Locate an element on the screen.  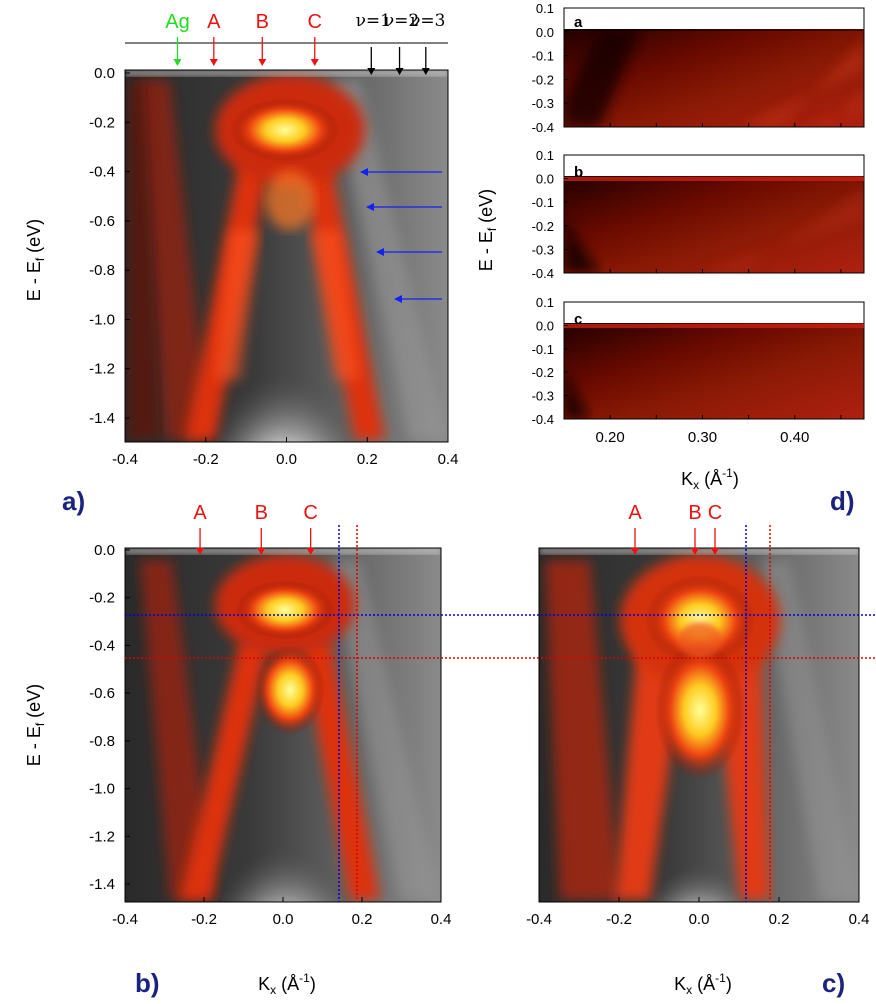
panel-b-marker-arrow-c-head is located at coordinates (310, 551).